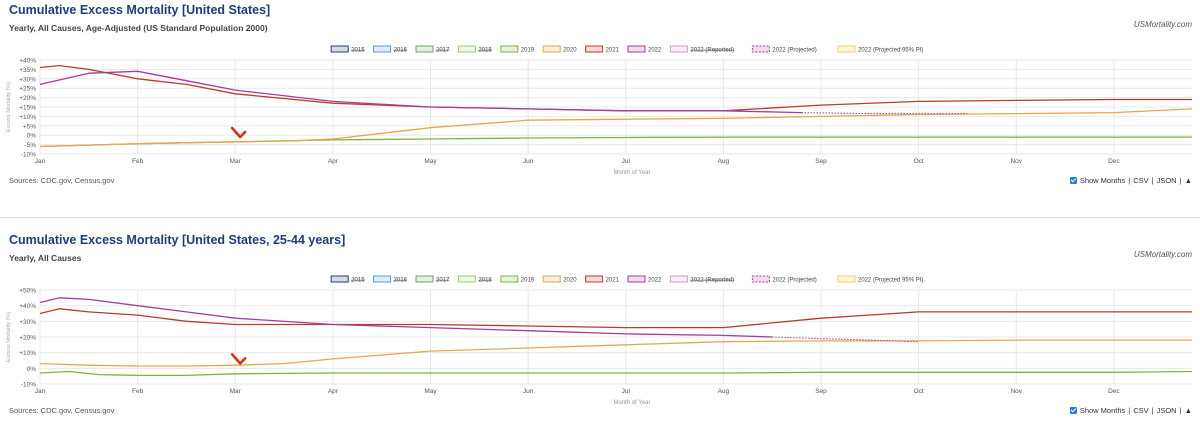  What do you see at coordinates (27, 70) in the screenshot?
I see `y-tick-label: +35%` at bounding box center [27, 70].